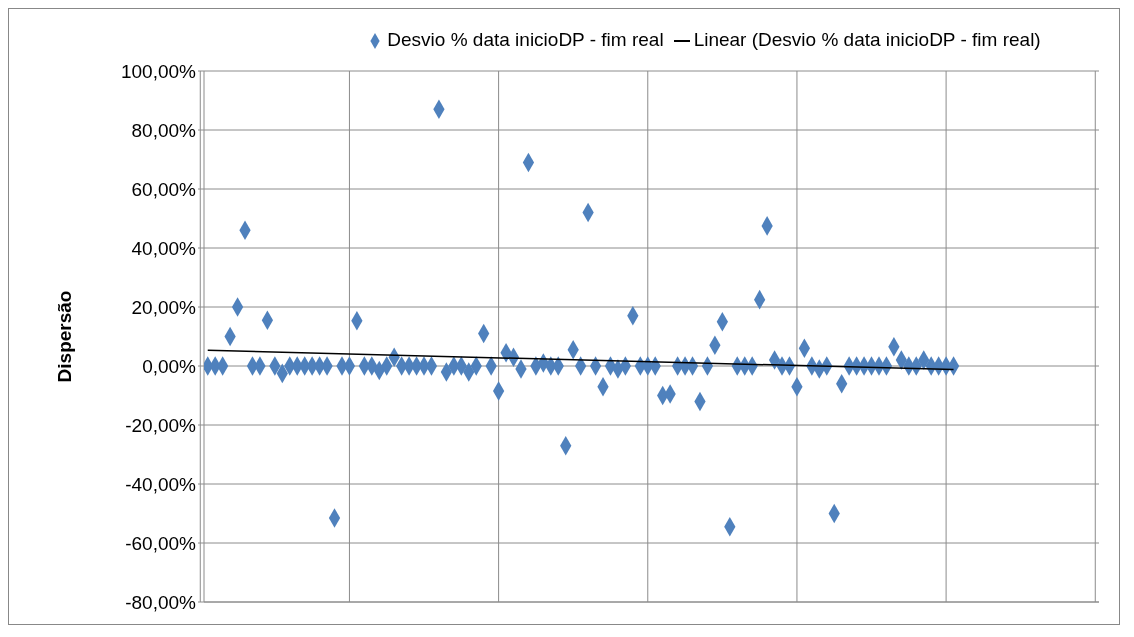  I want to click on y-axis-title: Dispersão, so click(64, 336).